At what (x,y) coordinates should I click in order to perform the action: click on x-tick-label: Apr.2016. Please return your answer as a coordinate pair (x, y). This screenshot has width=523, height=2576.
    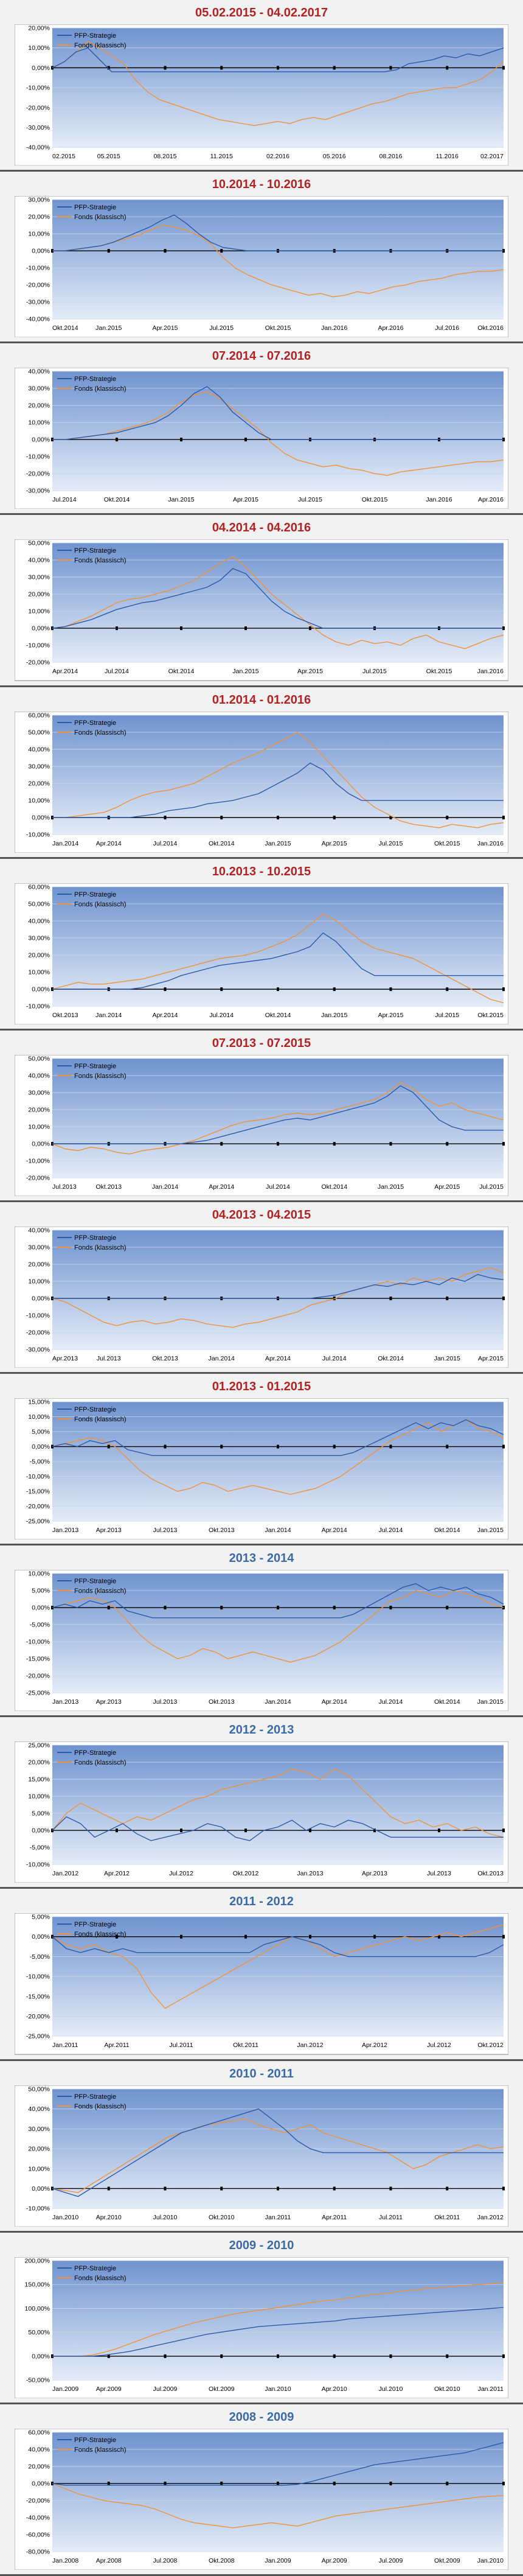
    Looking at the image, I should click on (491, 499).